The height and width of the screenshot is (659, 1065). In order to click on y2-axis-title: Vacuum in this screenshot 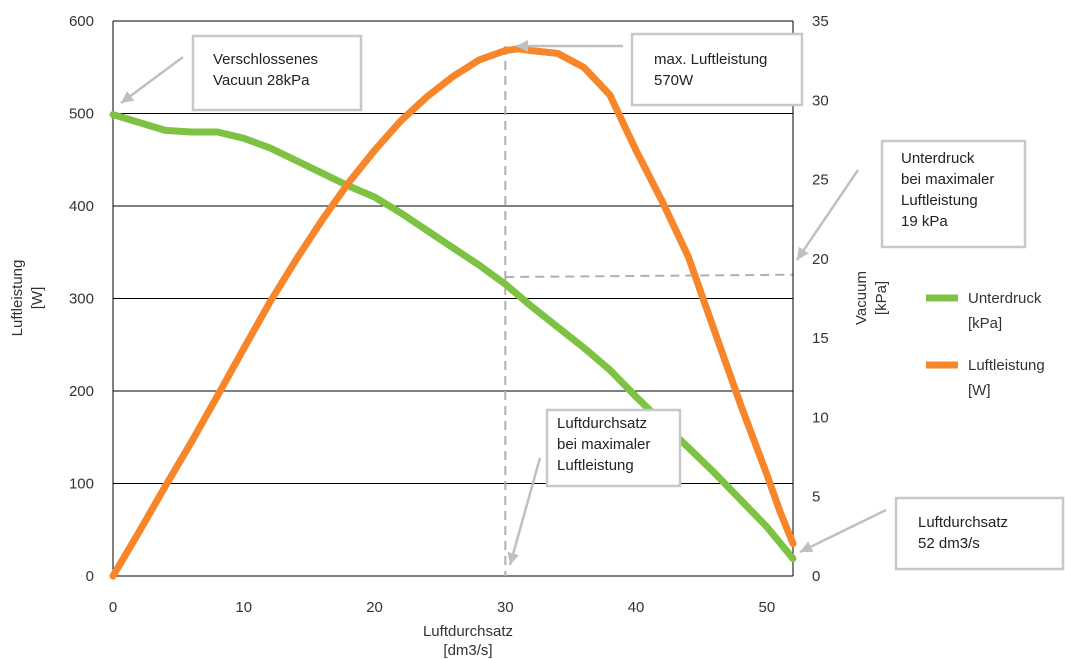, I will do `click(861, 298)`.